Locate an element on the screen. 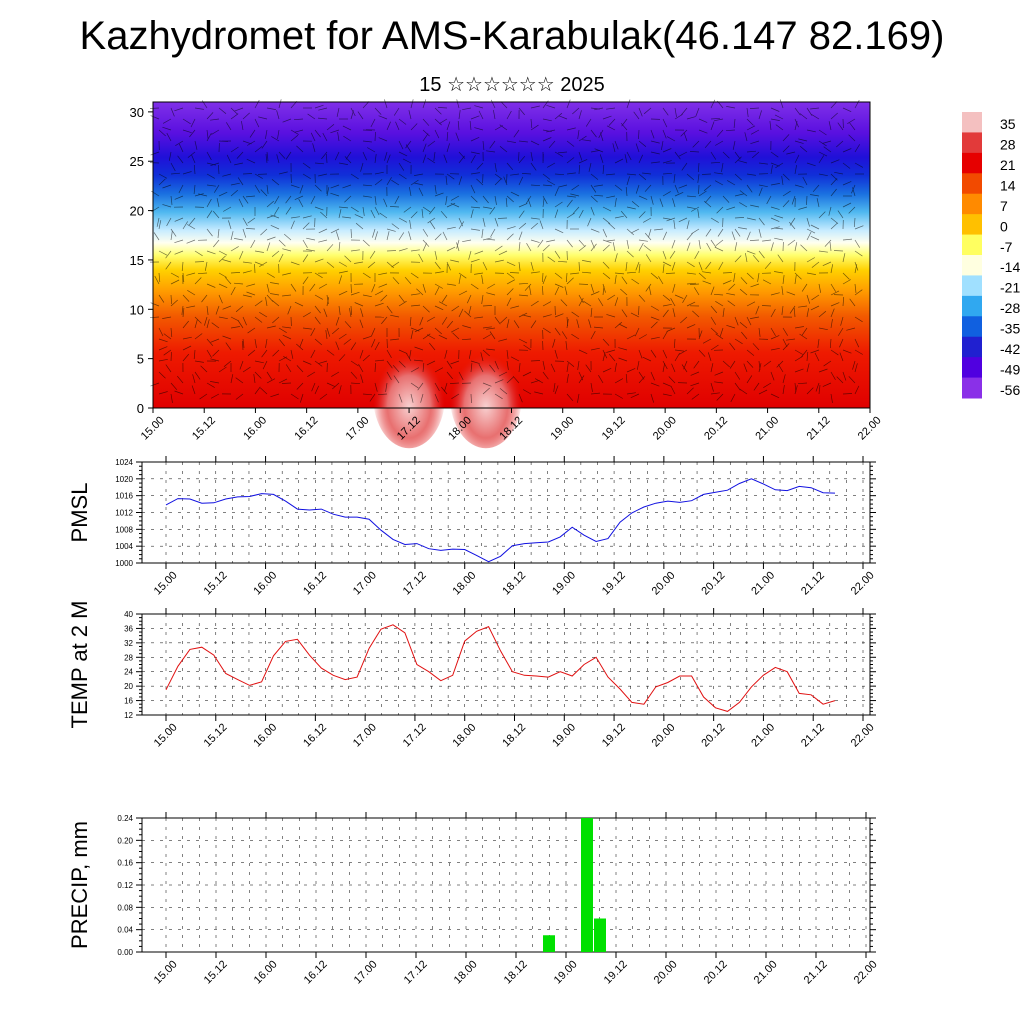 The image size is (1024, 1024). x-tick-label: 16.00 is located at coordinates (255, 428).